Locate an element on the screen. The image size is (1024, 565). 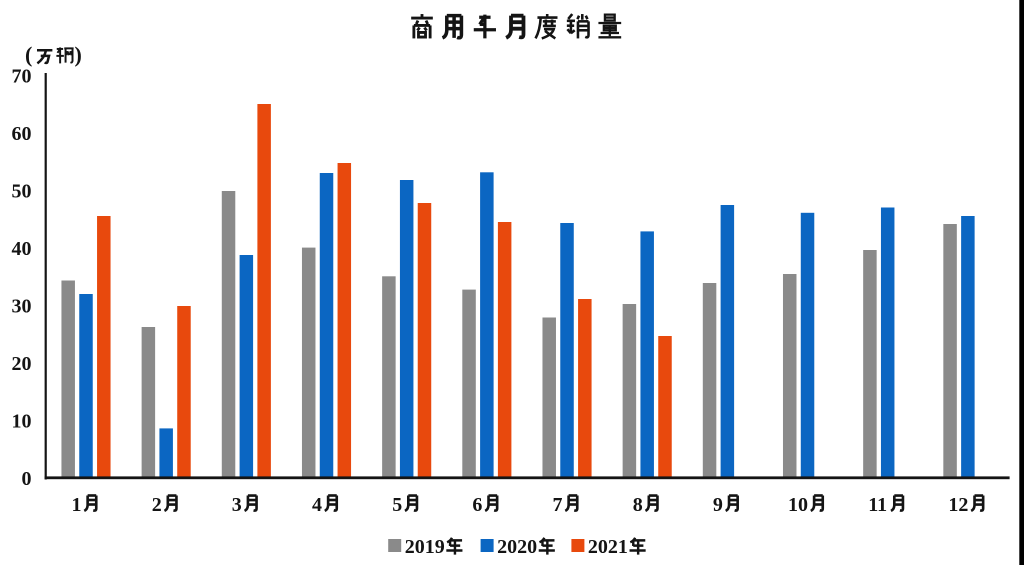
svg-text: 5 is located at coordinates (397, 505).